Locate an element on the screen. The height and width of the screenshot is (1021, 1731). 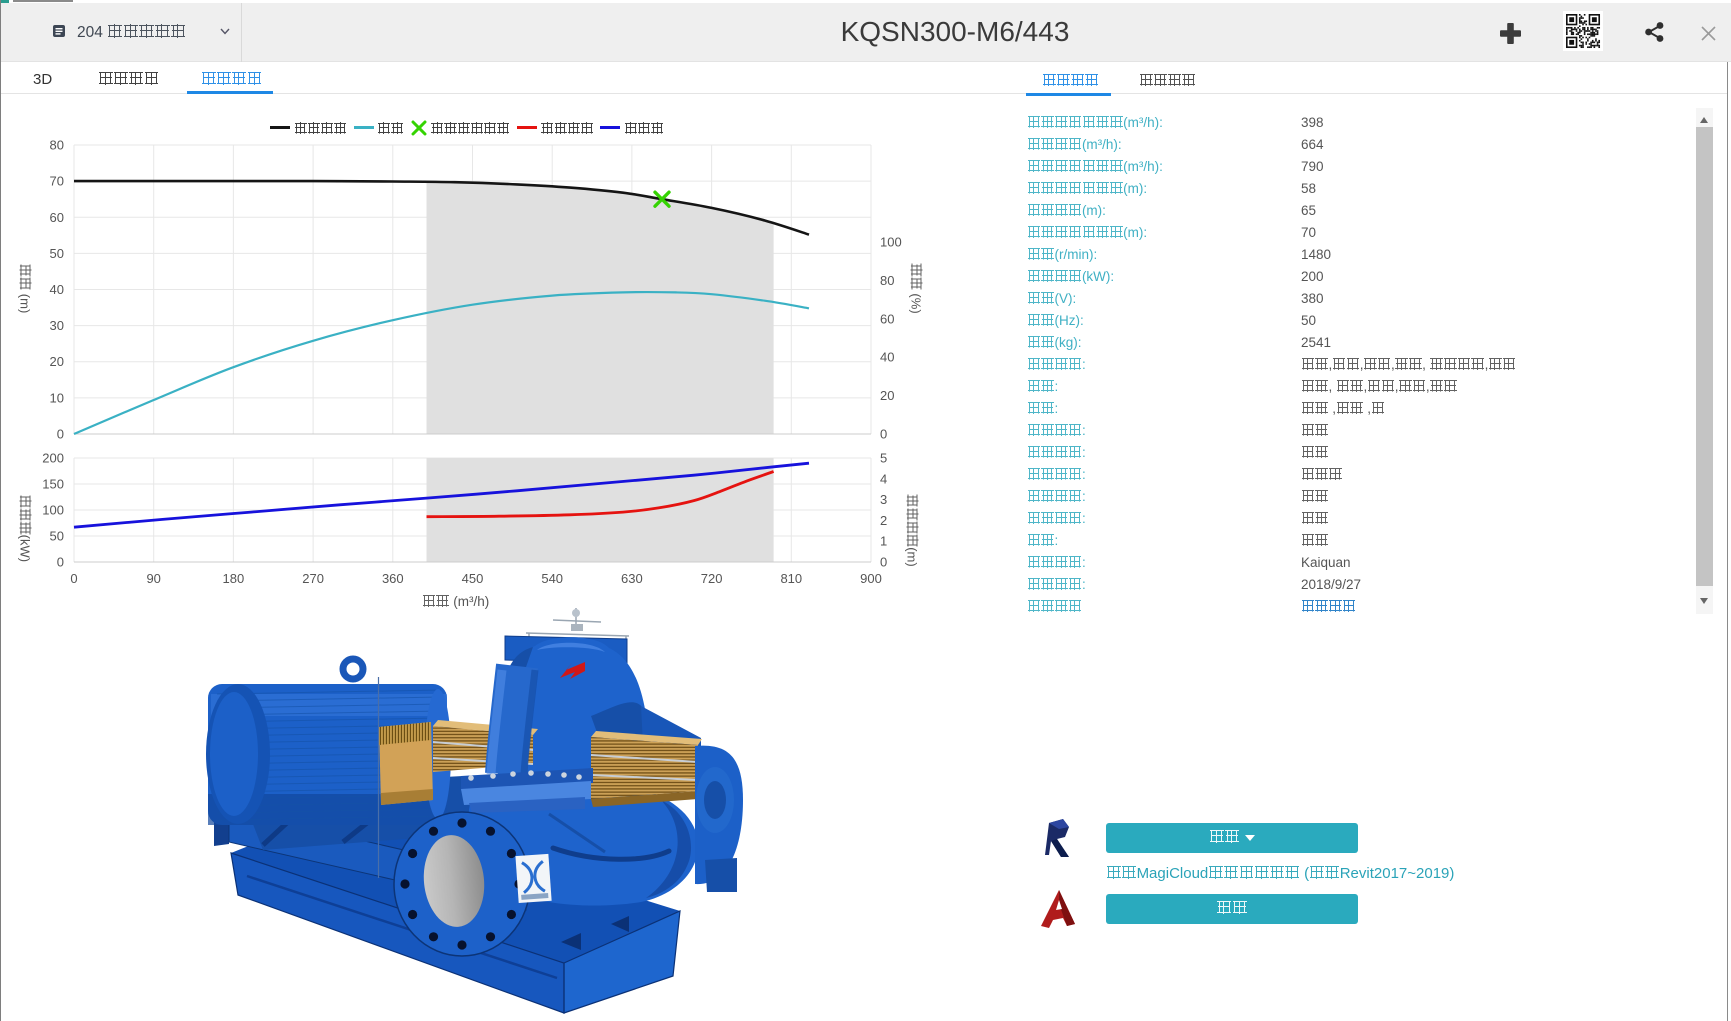
svg-text: 450 is located at coordinates (473, 578).